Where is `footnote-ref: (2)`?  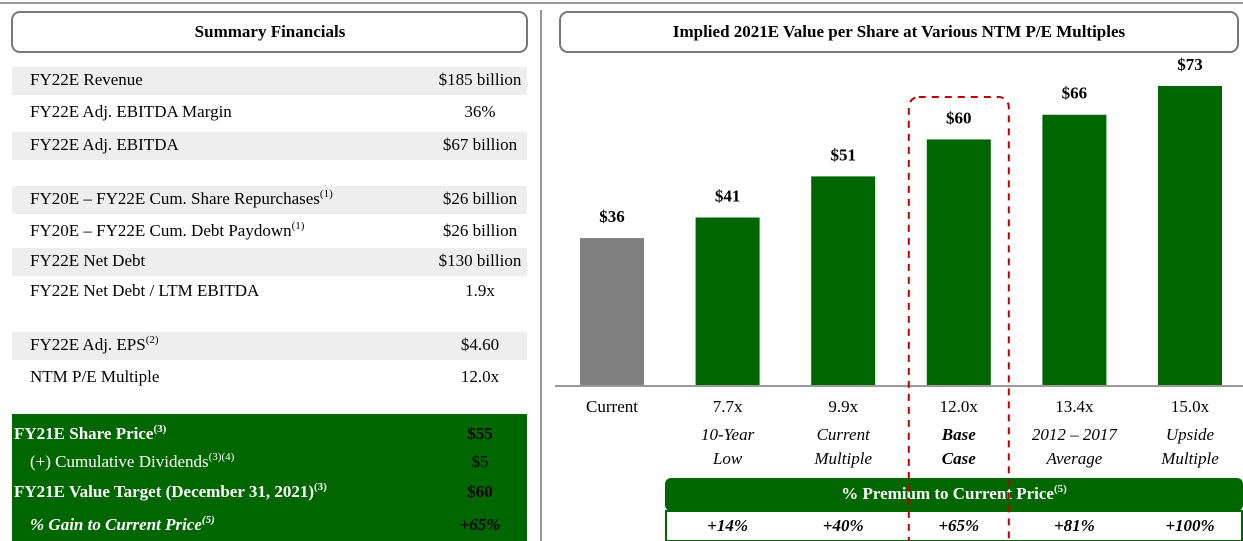
footnote-ref: (2) is located at coordinates (152, 340).